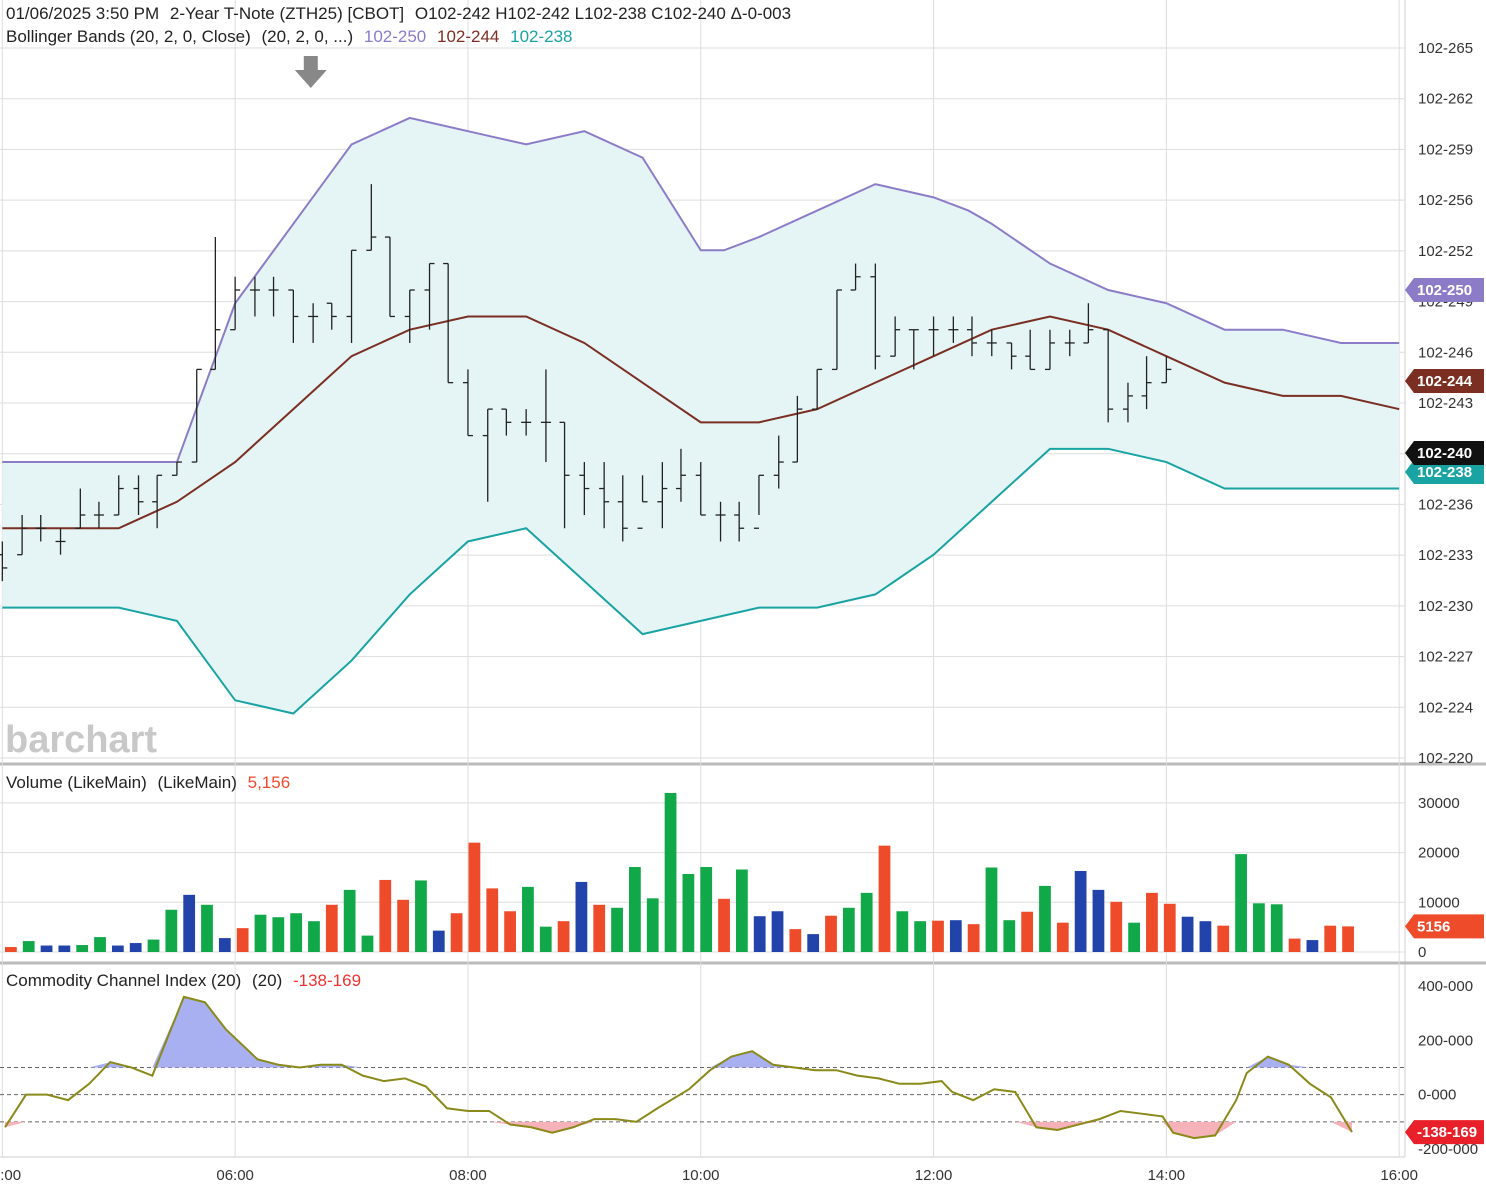 The image size is (1486, 1196). I want to click on cci-tick-label: 0-000, so click(1437, 1095).